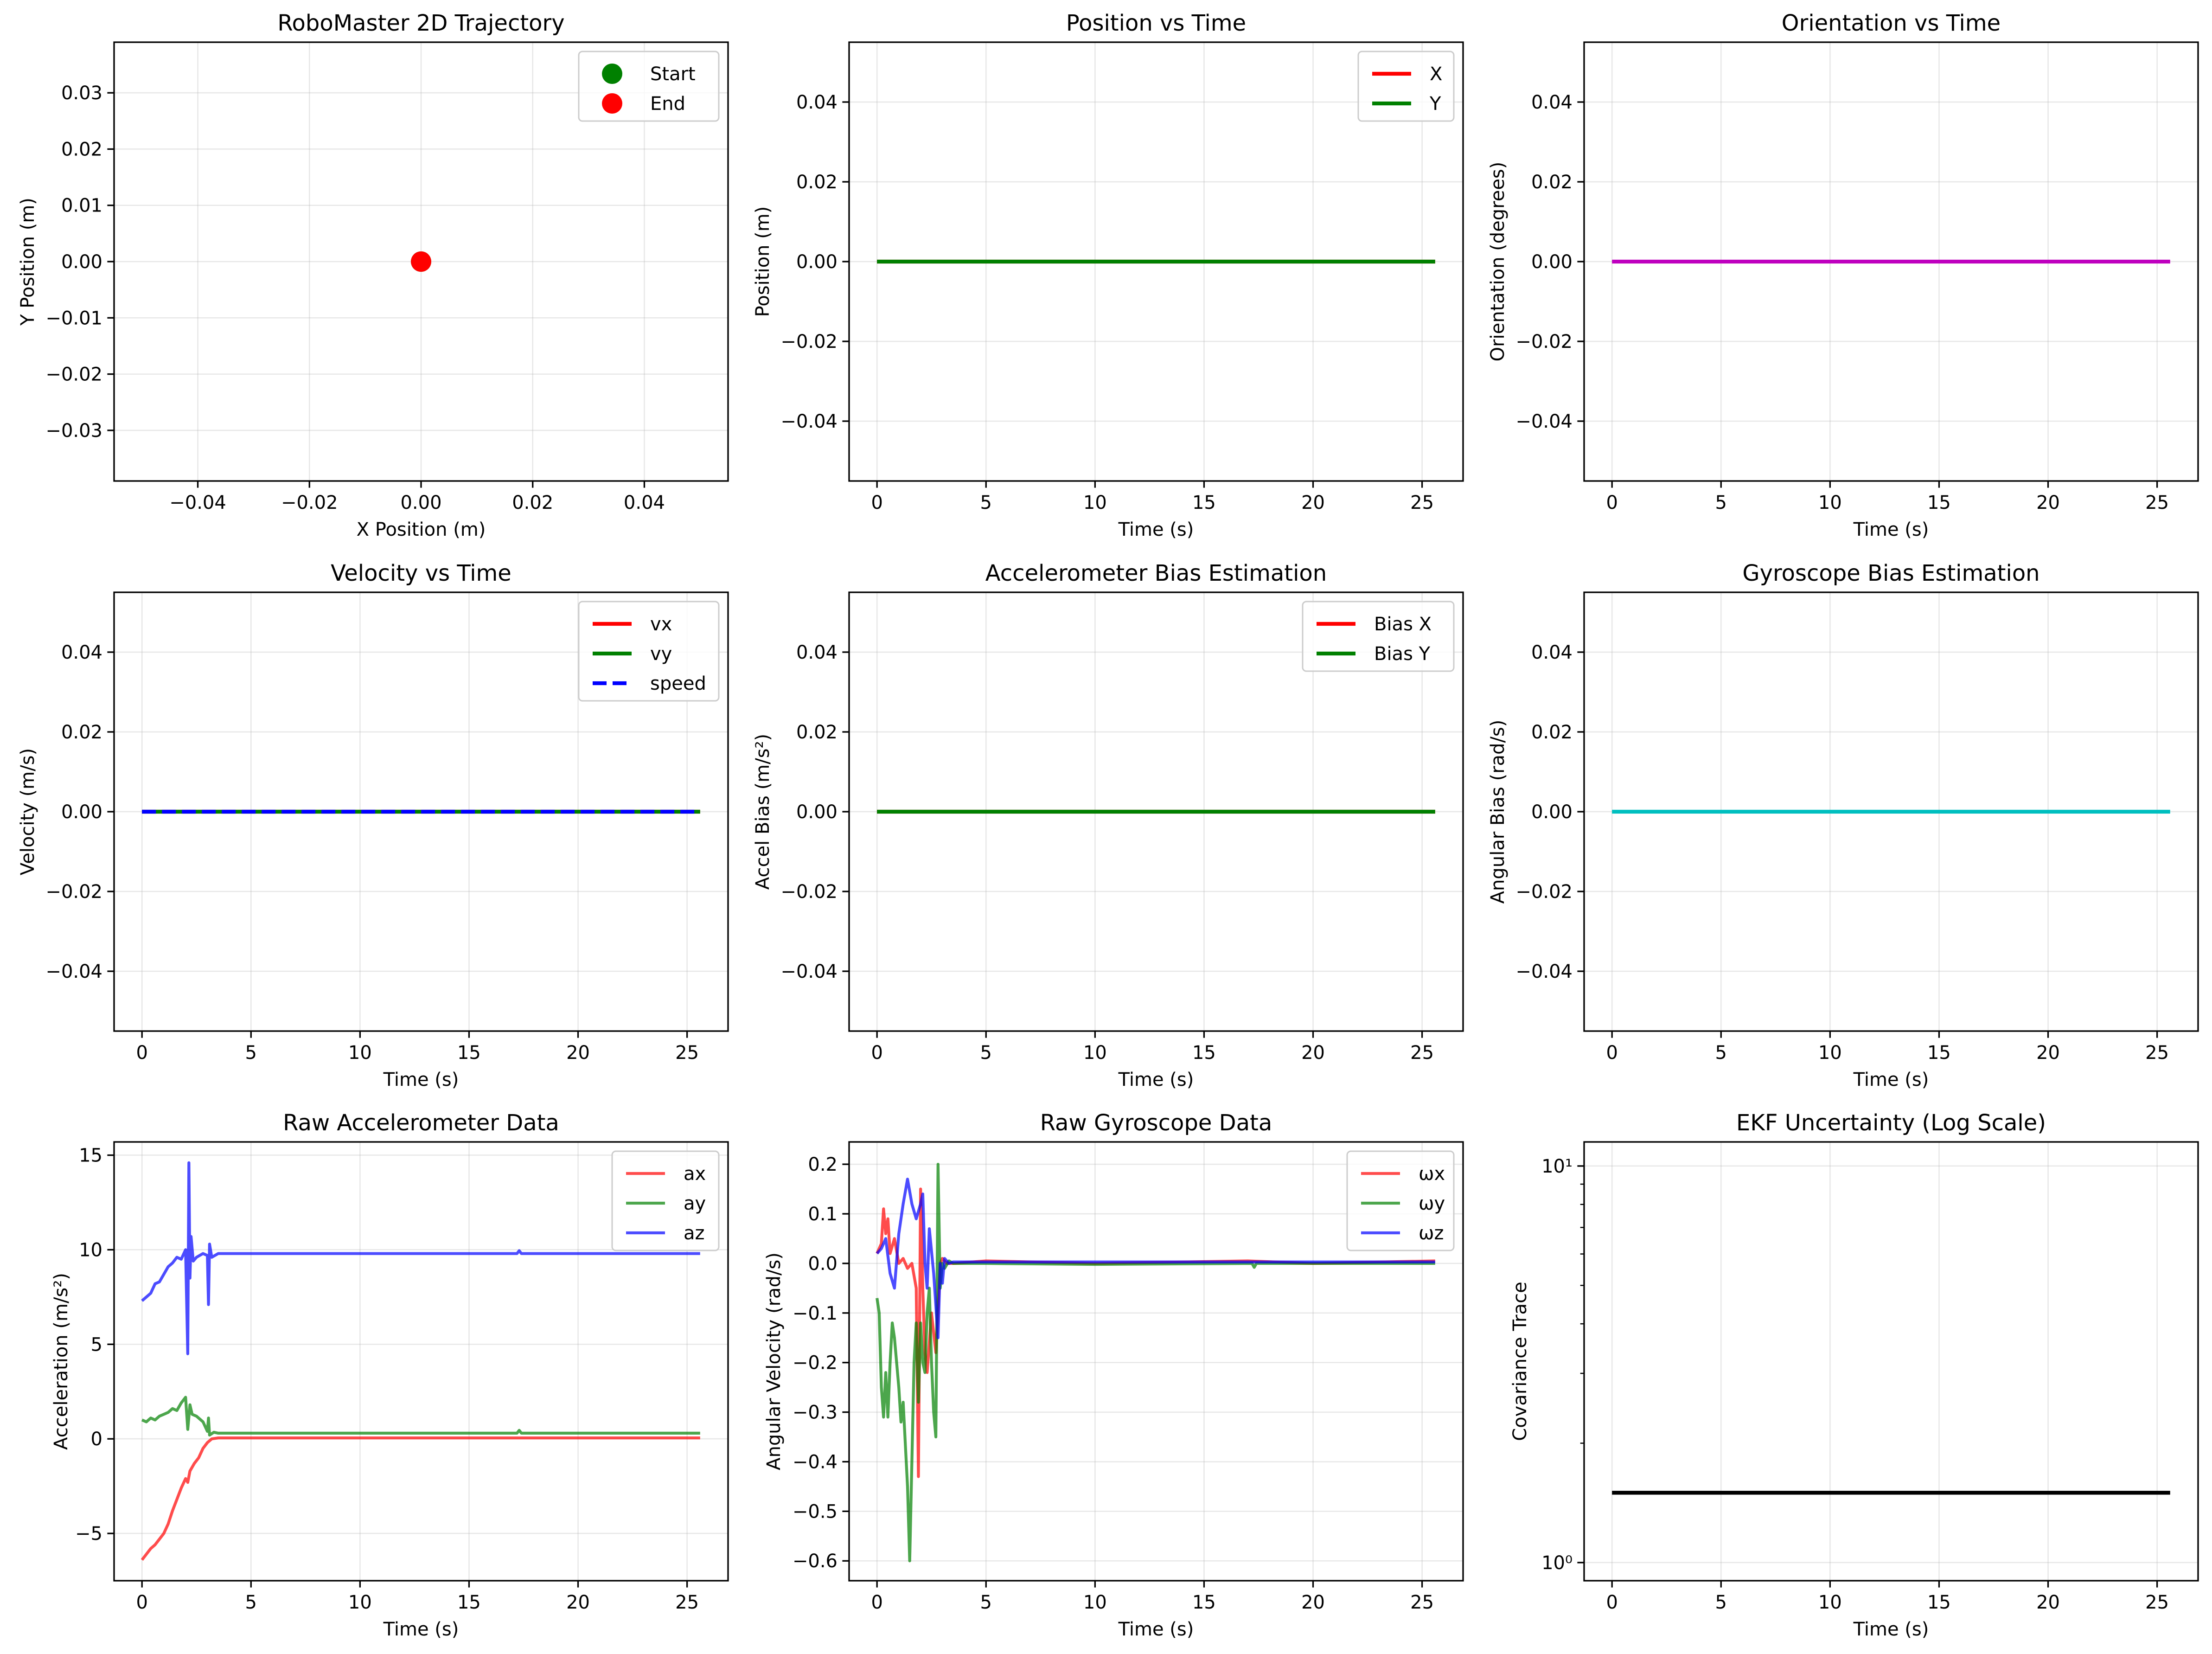  Describe the element at coordinates (823, 1164) in the screenshot. I see `y-tick-label: 0.2` at that location.